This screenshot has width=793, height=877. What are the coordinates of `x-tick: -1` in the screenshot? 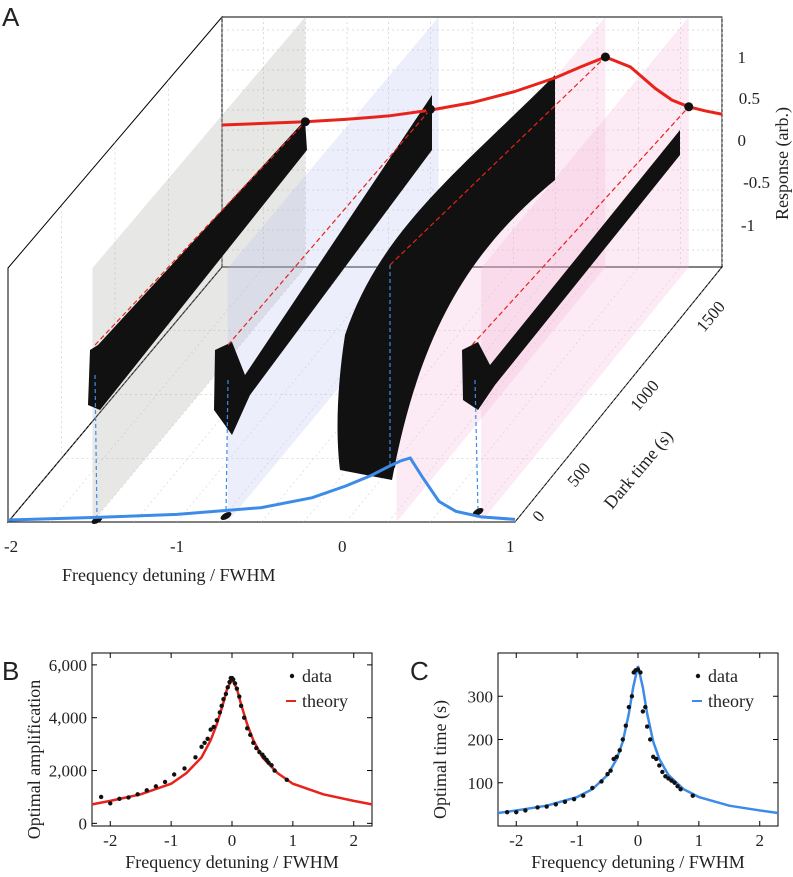 It's located at (177, 546).